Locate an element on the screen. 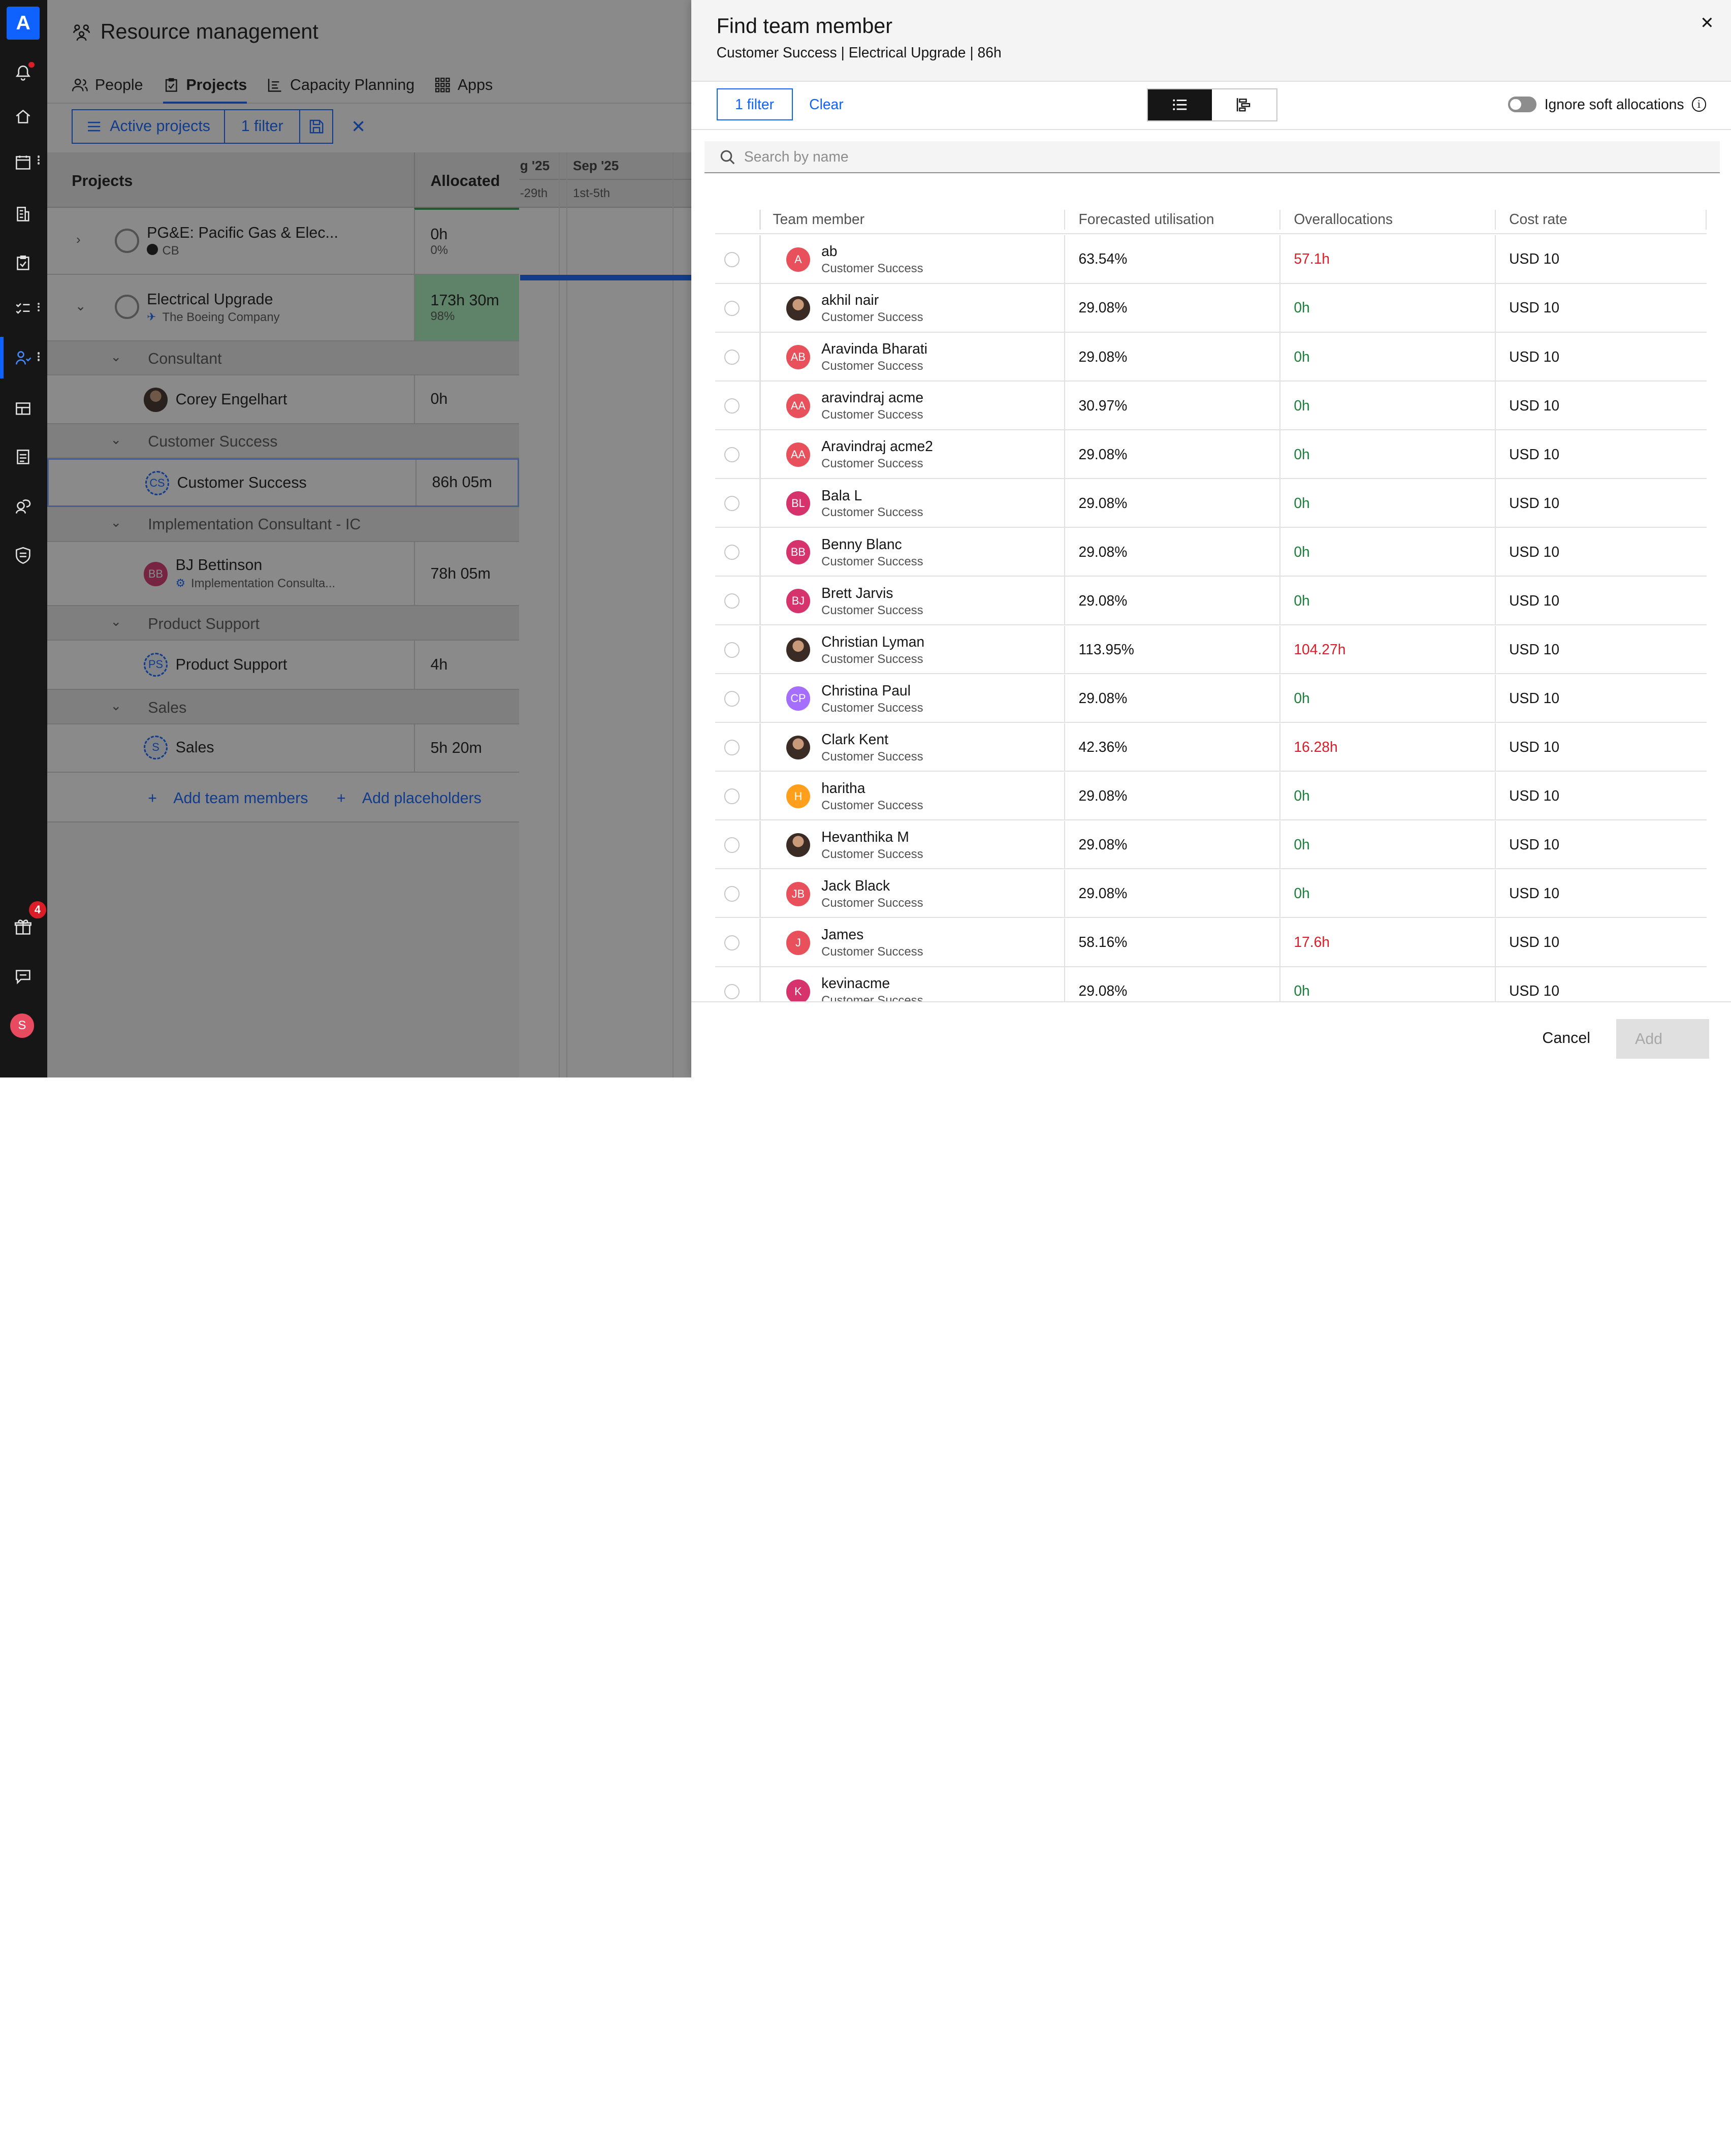 The image size is (1731, 2156). building-icon is located at coordinates (24, 214).